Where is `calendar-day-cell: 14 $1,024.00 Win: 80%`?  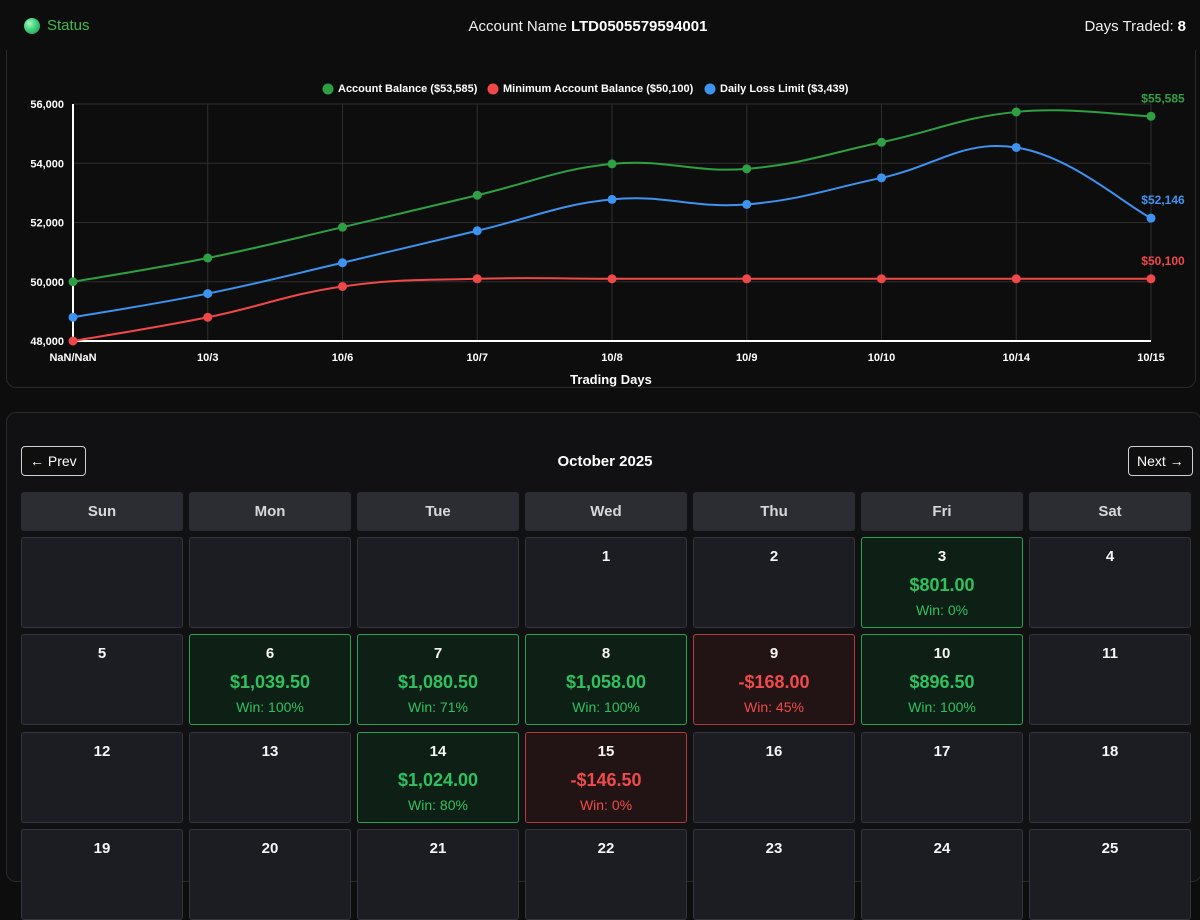 calendar-day-cell: 14 $1,024.00 Win: 80% is located at coordinates (438, 777).